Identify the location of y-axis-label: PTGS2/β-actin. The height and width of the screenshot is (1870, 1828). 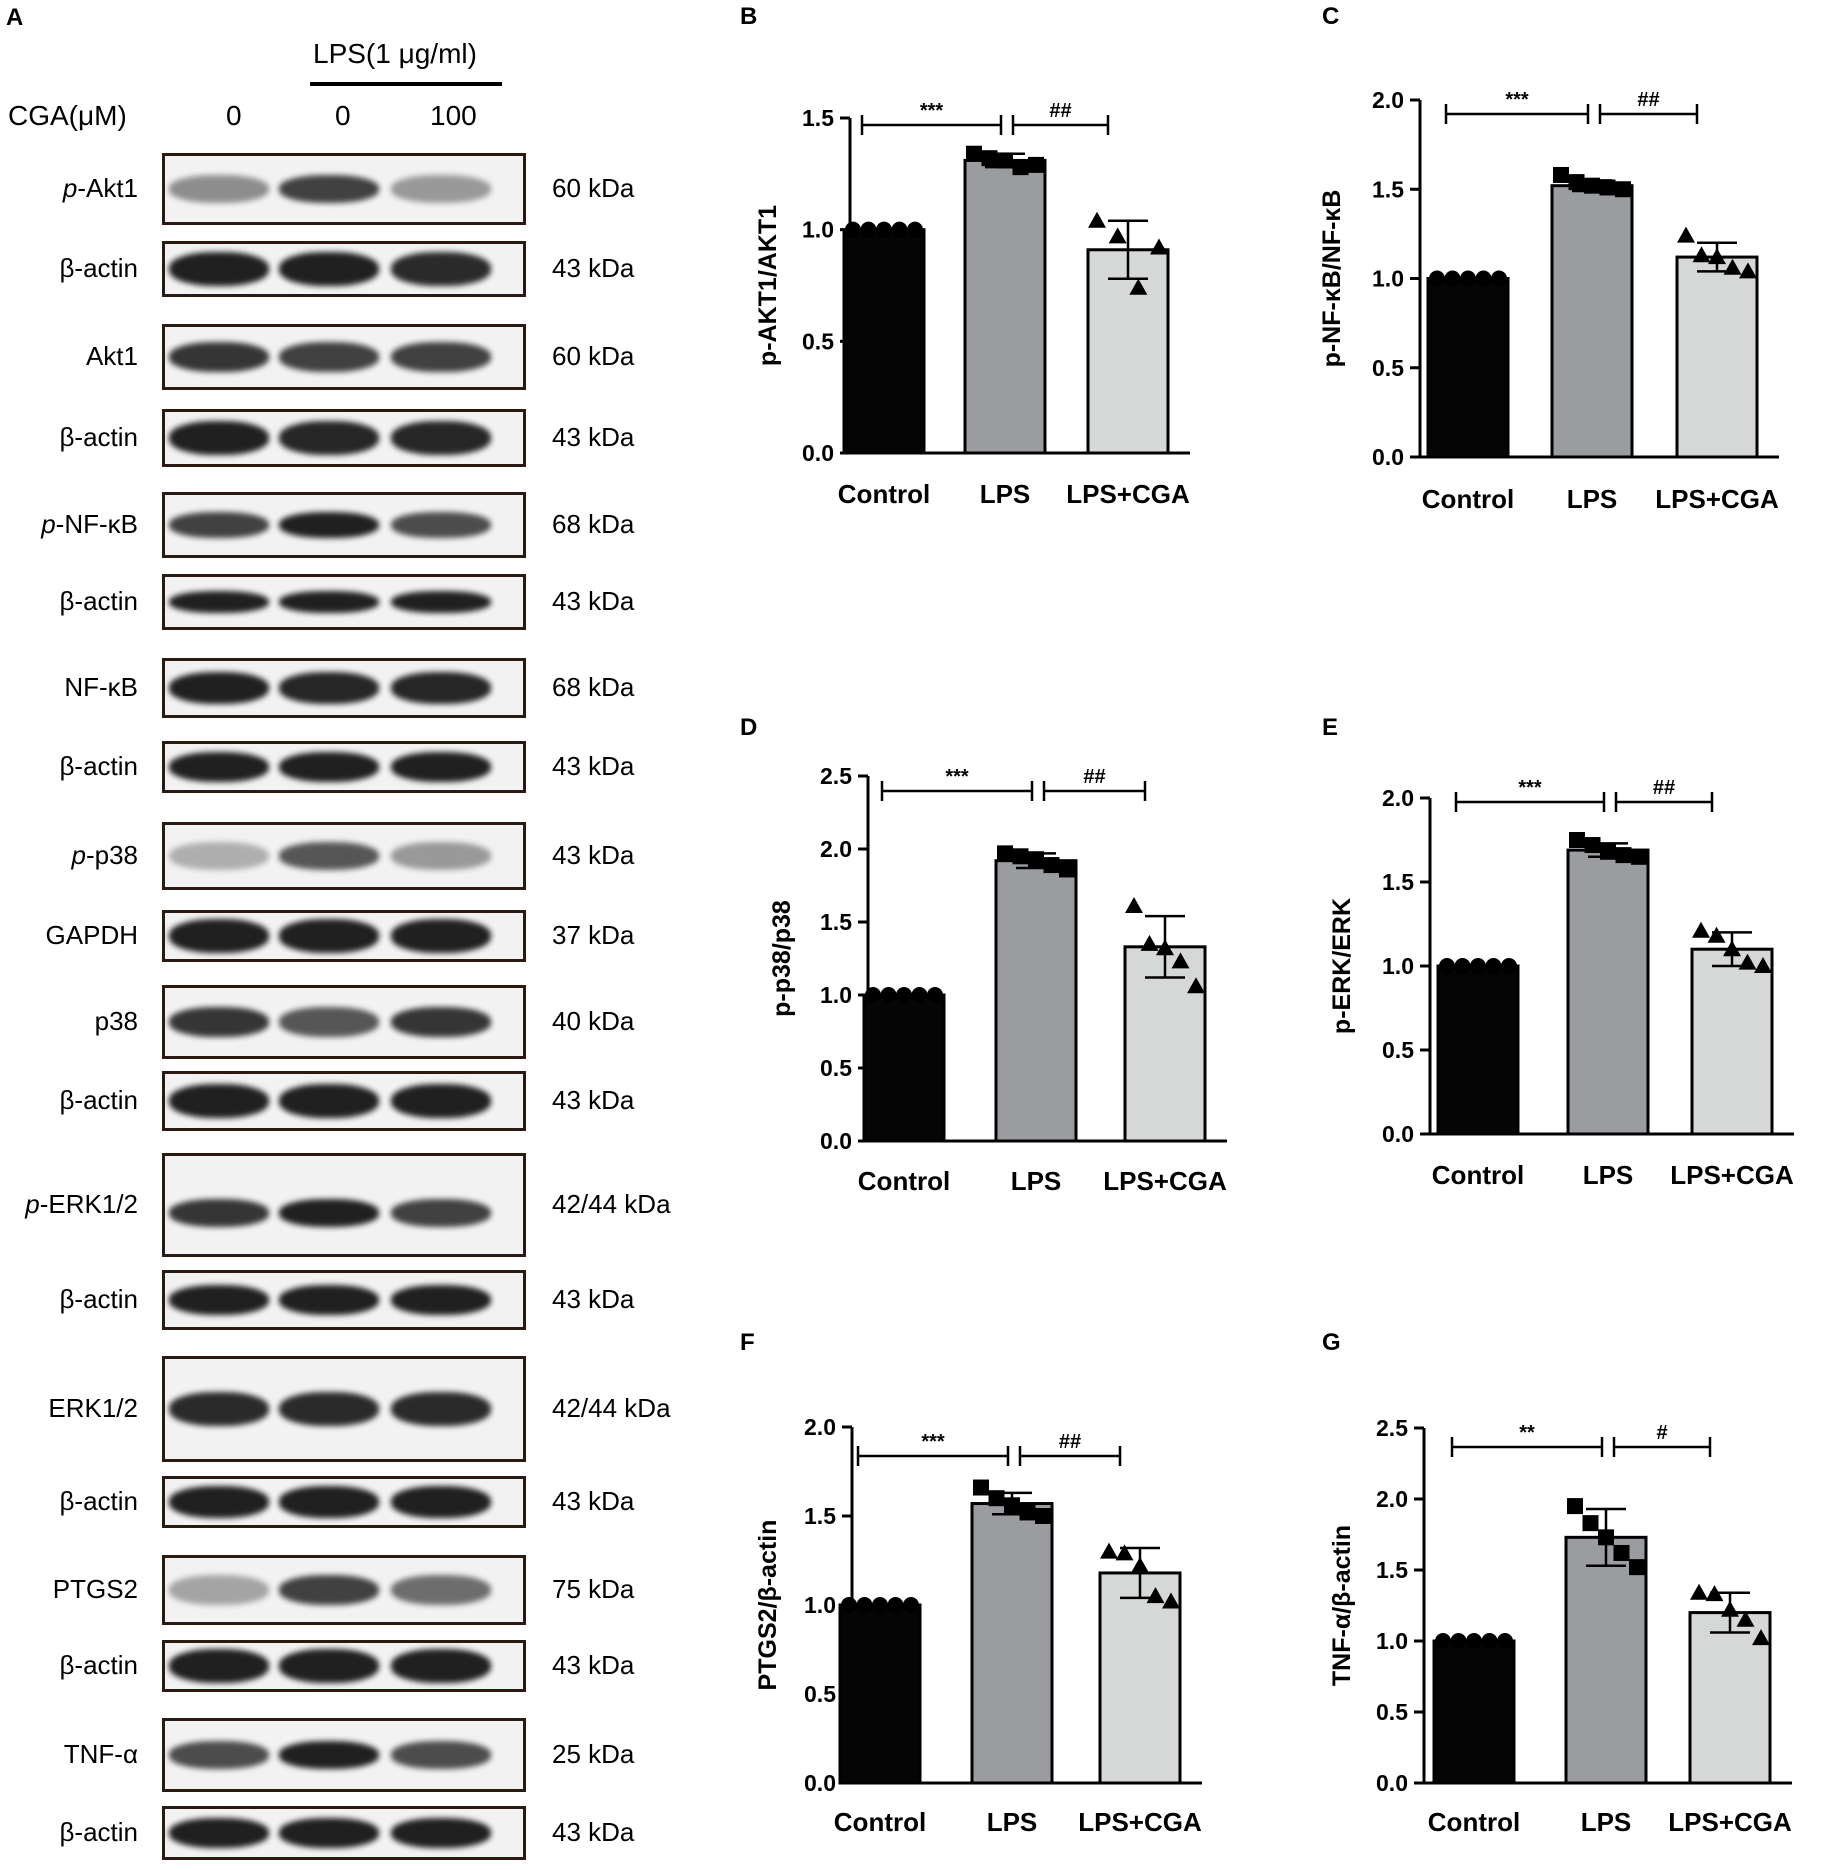
(768, 1605).